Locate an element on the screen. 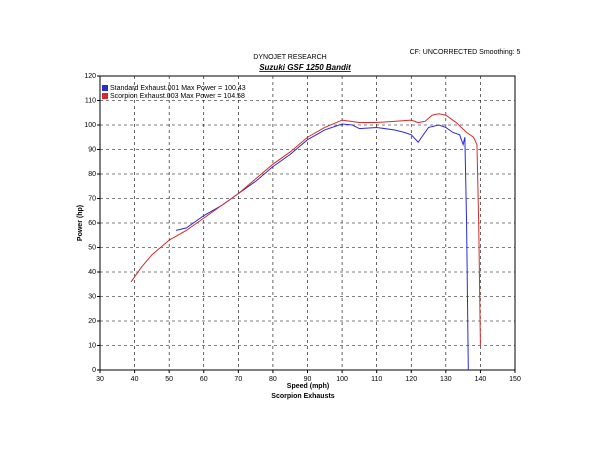  y-tick-label: 10 is located at coordinates (92, 345).